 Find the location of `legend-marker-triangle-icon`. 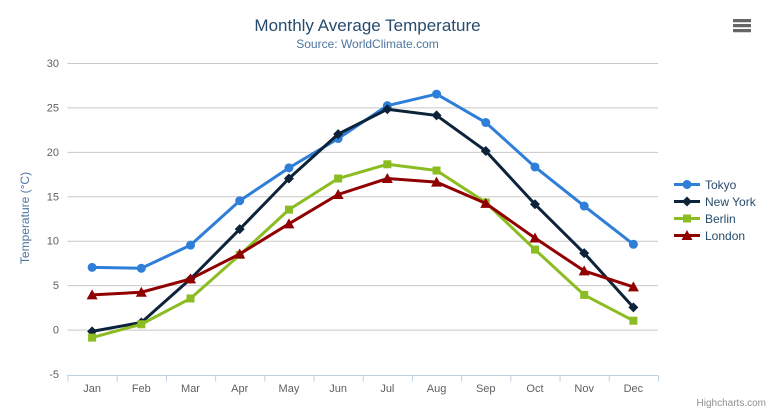

legend-marker-triangle-icon is located at coordinates (687, 235).